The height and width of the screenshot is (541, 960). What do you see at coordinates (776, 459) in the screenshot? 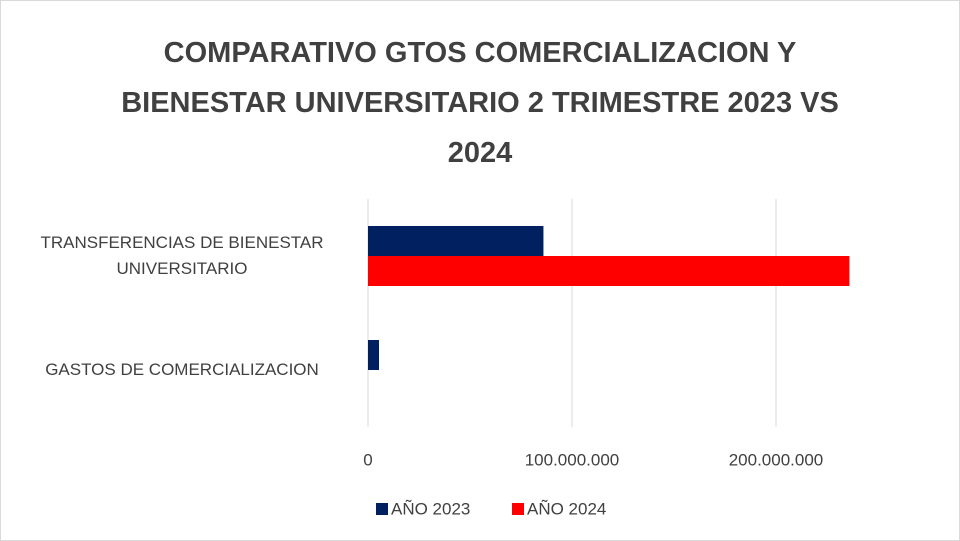
I see `x-tick-label: 200.000.000` at bounding box center [776, 459].